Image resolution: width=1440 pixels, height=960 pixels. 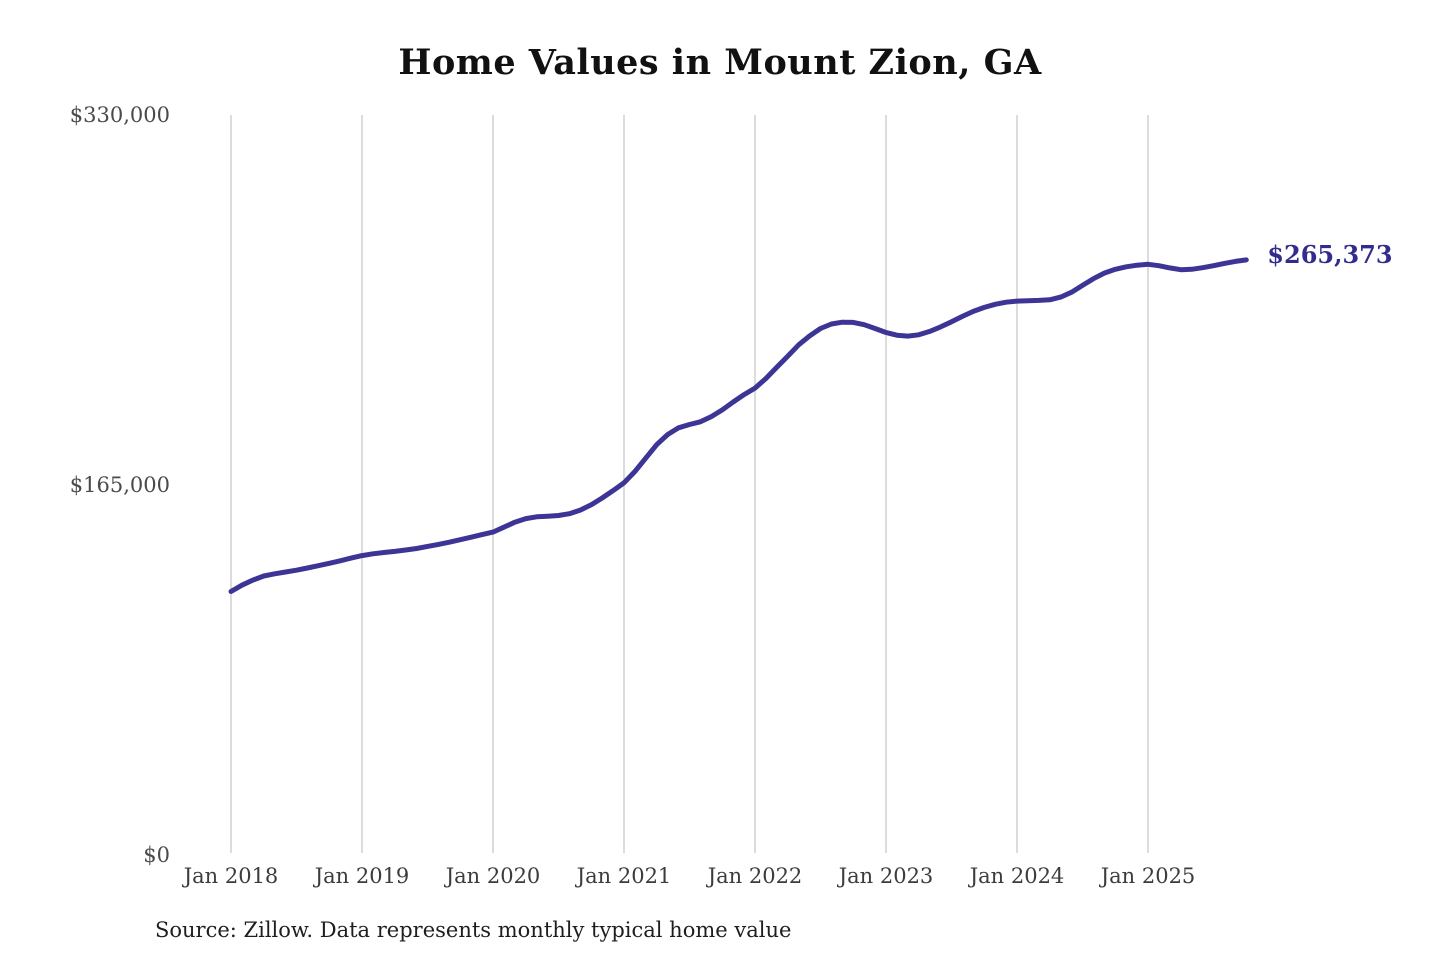 What do you see at coordinates (119, 485) in the screenshot?
I see `y-axis-label: $165,000` at bounding box center [119, 485].